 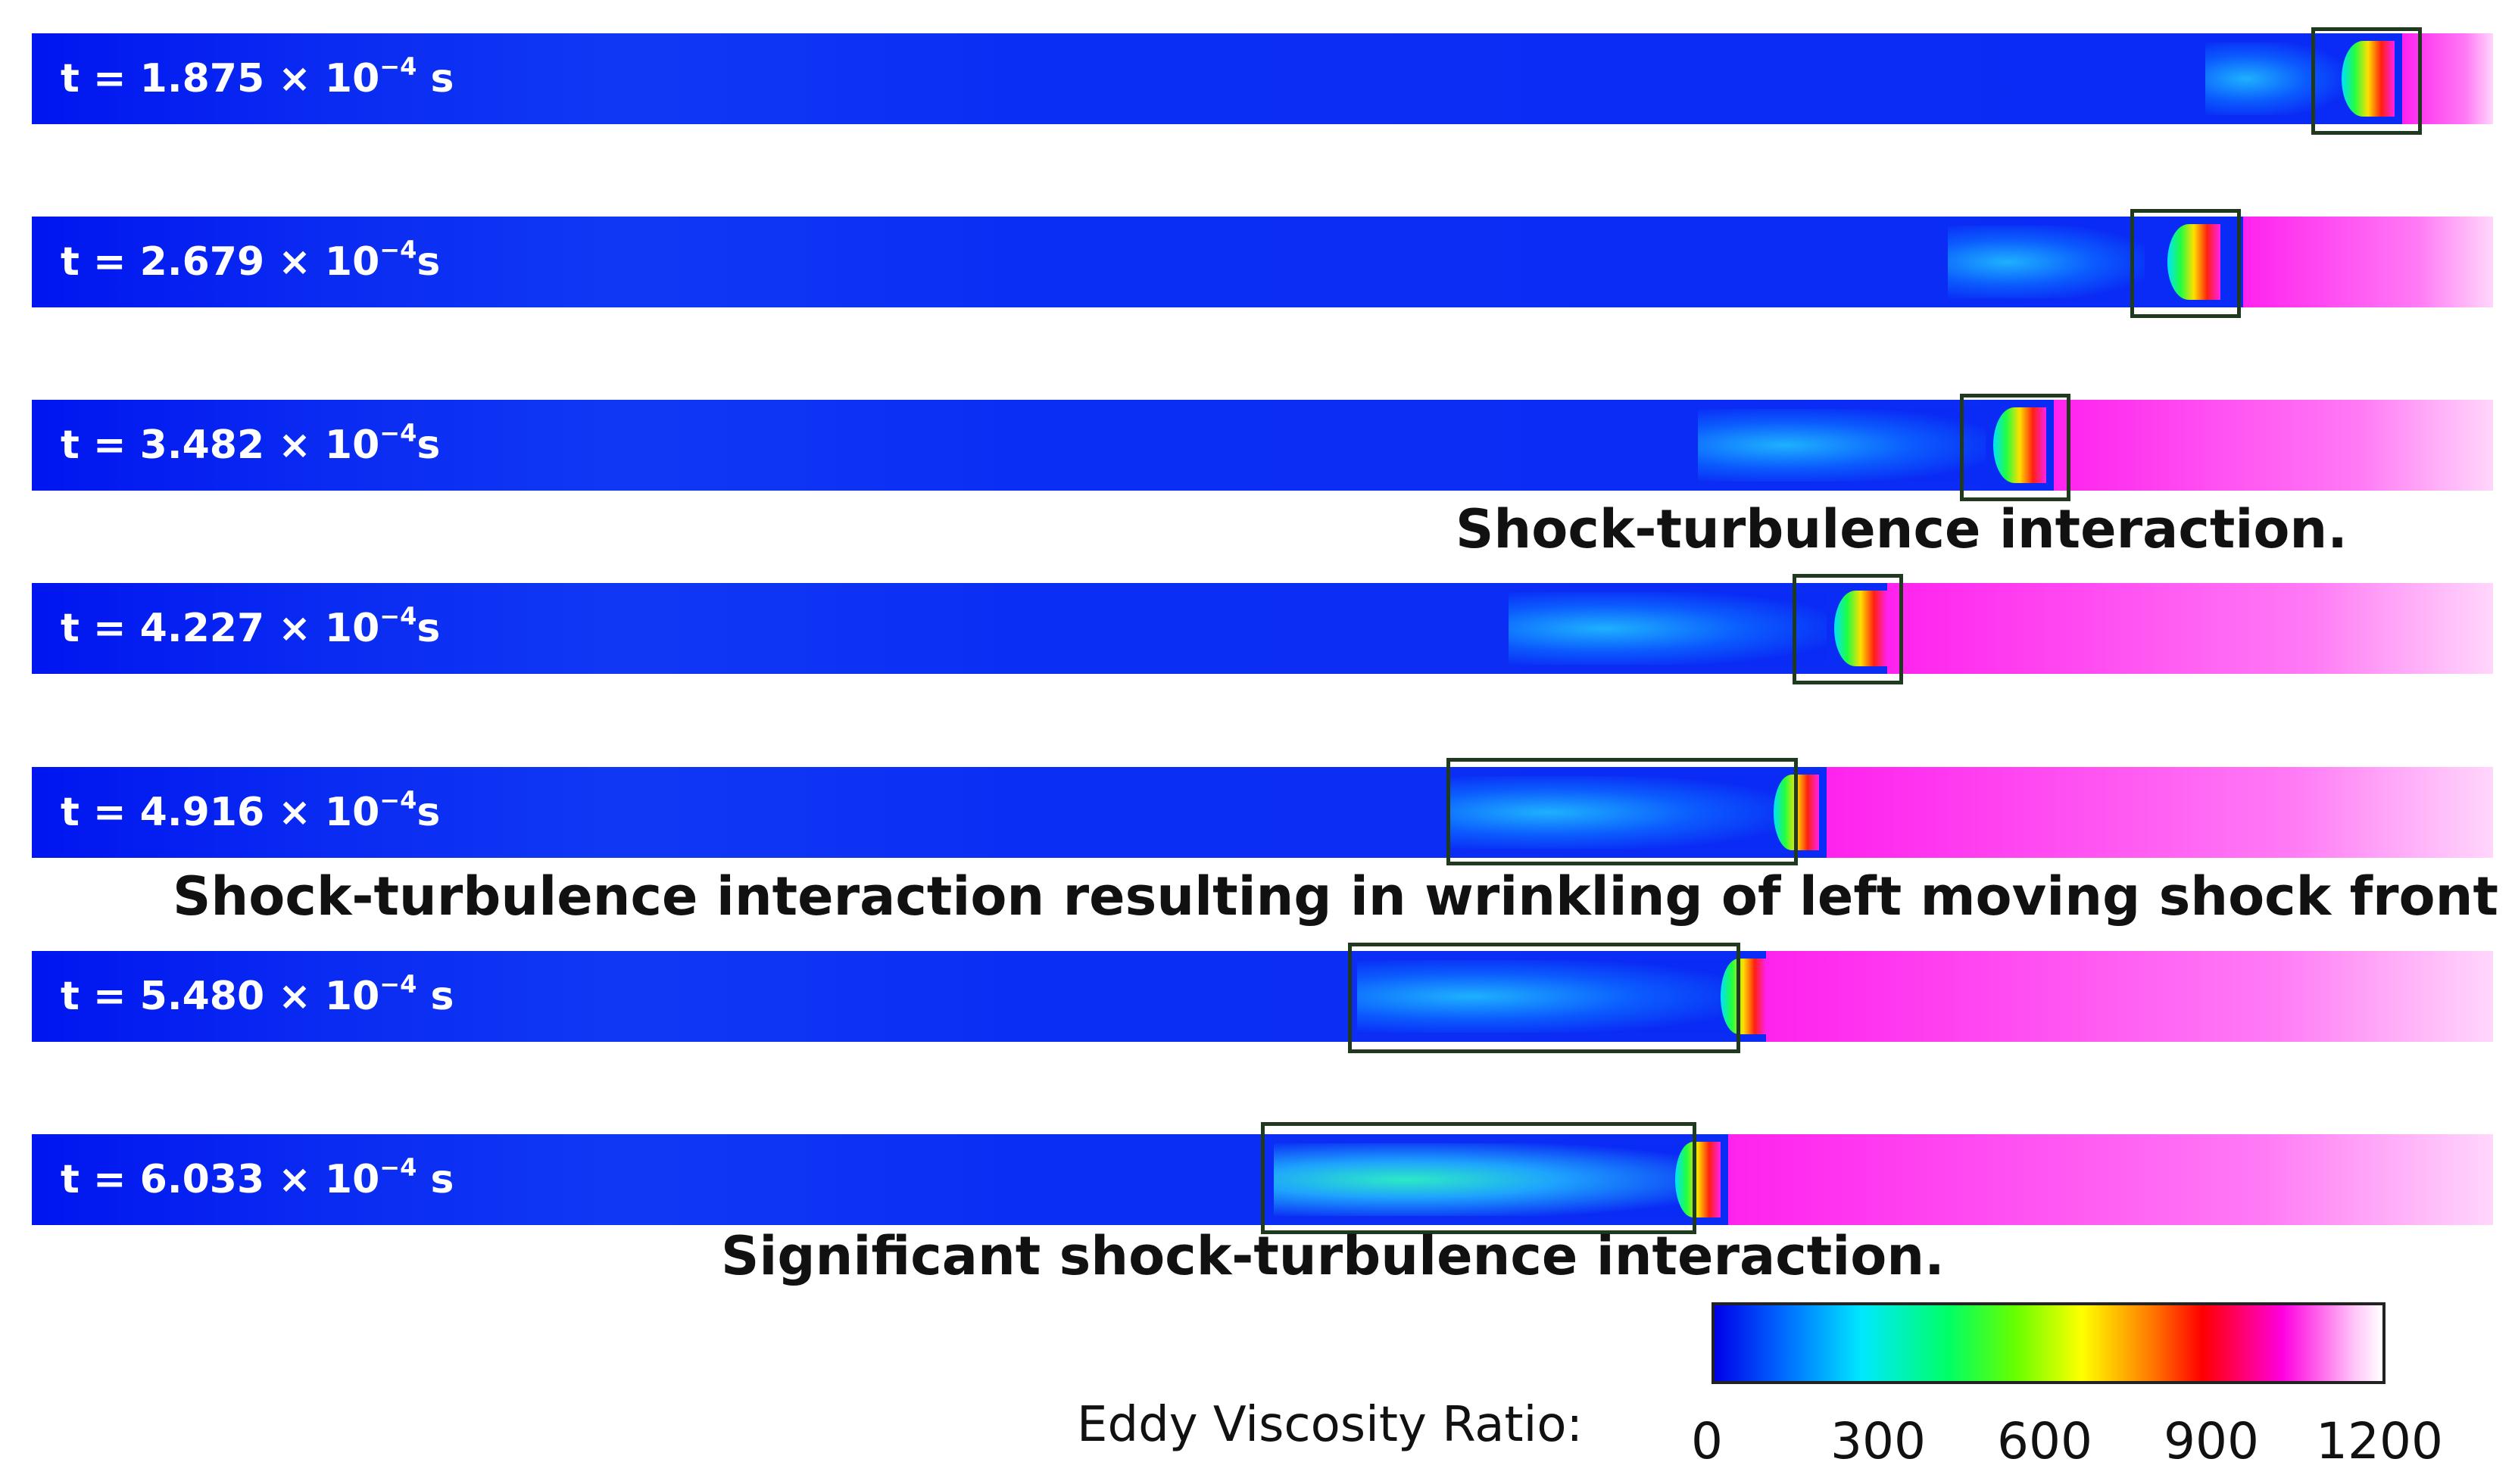 What do you see at coordinates (251, 626) in the screenshot?
I see `time-label: t = 4.227 × 10−4s` at bounding box center [251, 626].